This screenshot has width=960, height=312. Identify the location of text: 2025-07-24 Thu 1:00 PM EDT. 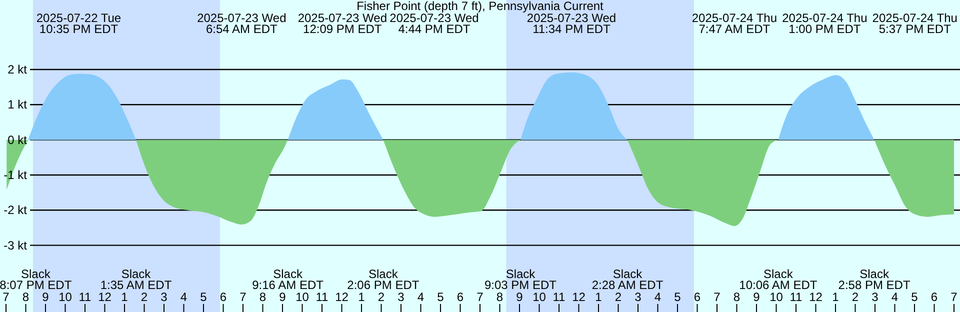
(825, 23).